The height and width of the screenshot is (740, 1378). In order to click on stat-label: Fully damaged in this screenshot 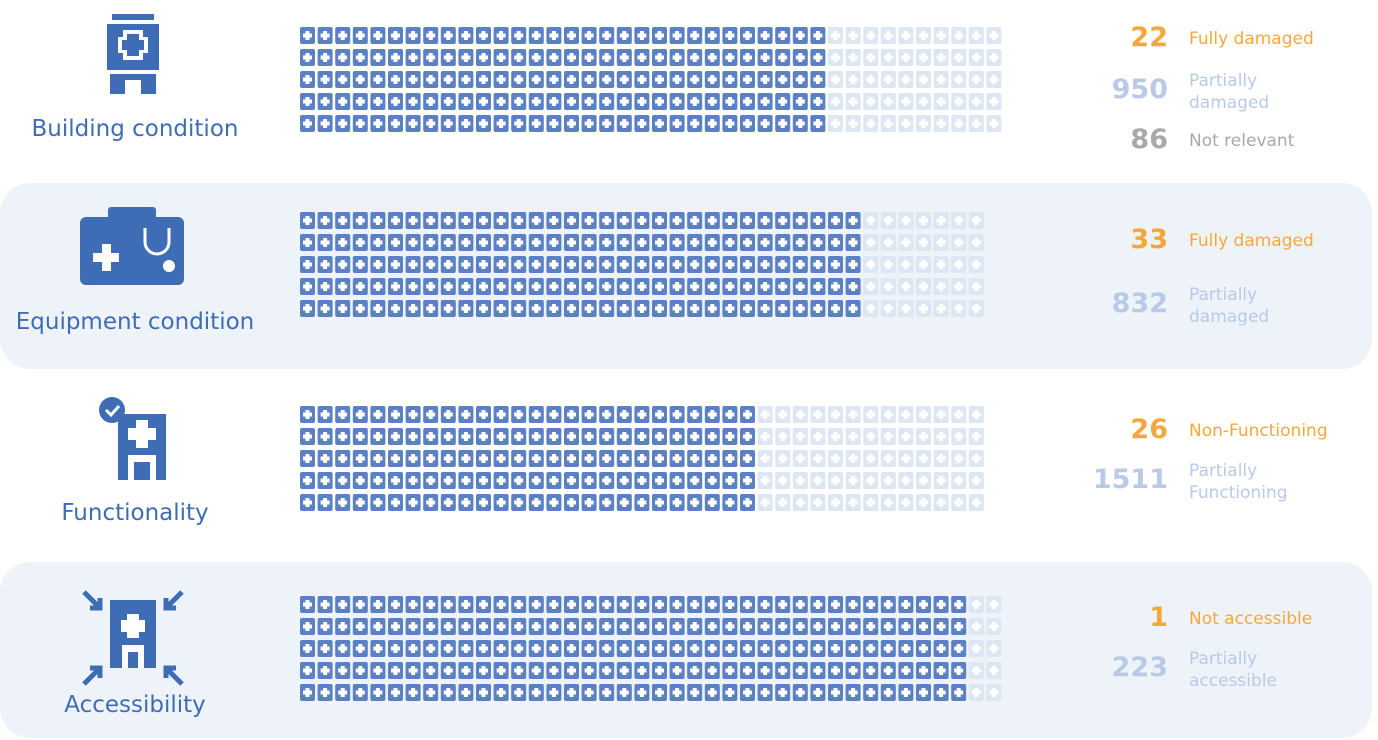, I will do `click(1251, 39)`.